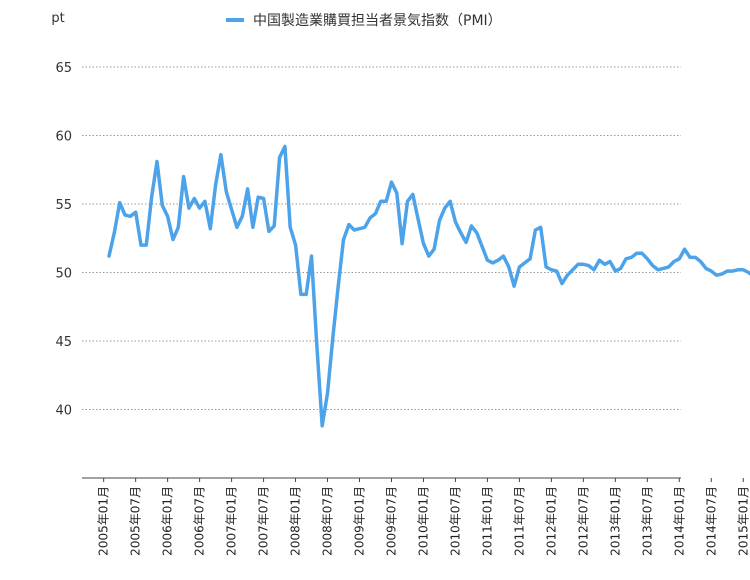 The image size is (750, 580). I want to click on x-tick-label: 2006年01月, so click(168, 521).